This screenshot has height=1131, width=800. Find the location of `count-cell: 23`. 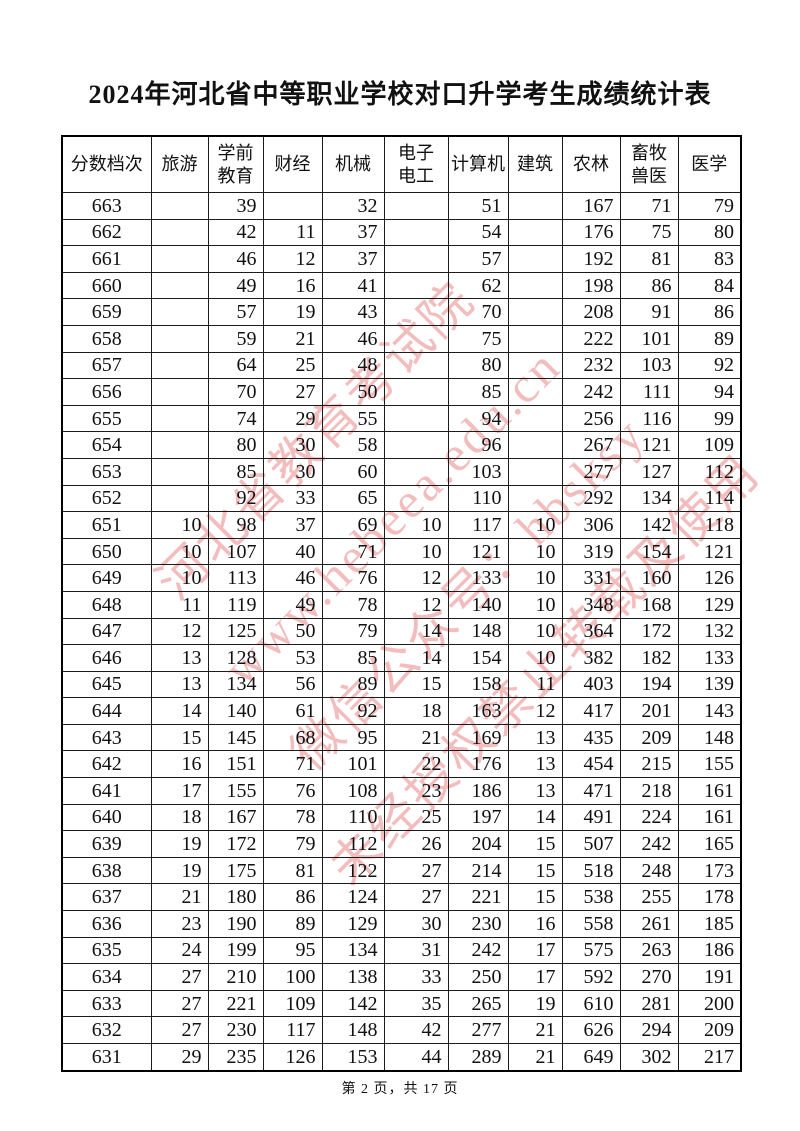

count-cell: 23 is located at coordinates (416, 791).